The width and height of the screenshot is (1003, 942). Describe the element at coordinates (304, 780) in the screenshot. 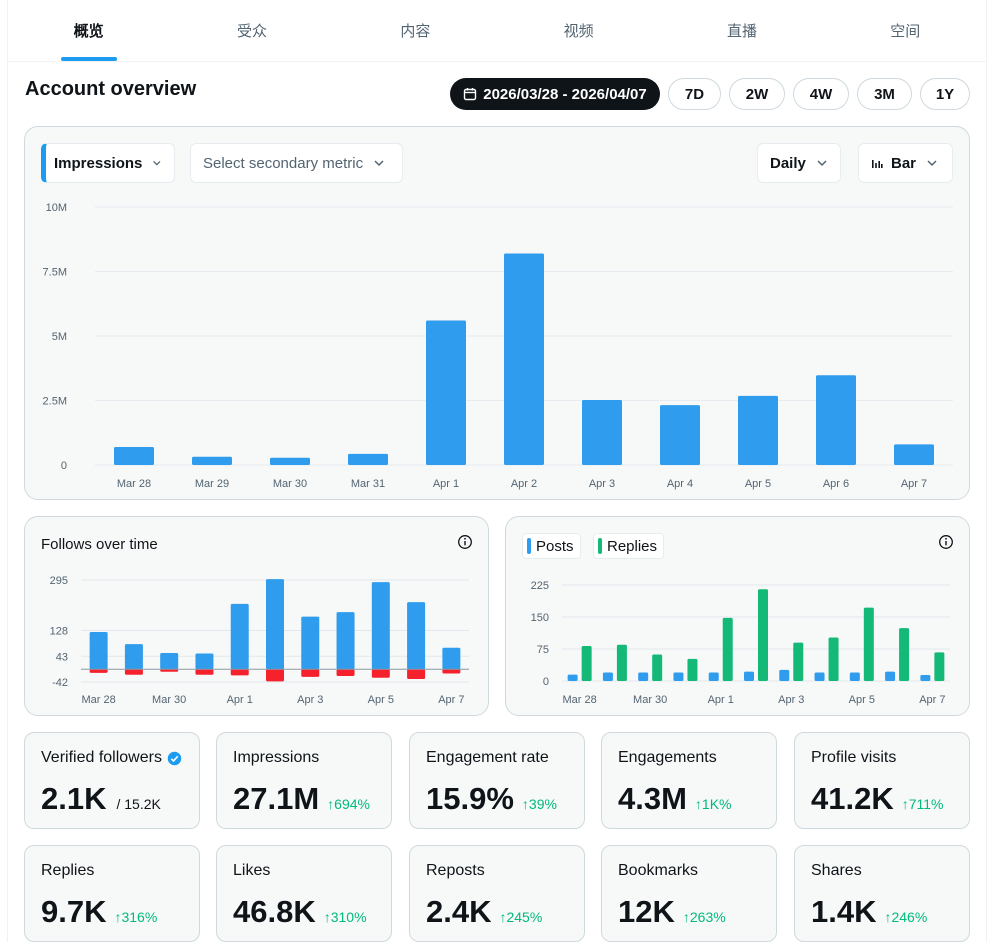

I see `stat-impressions: Impressions 27.1M ↑694%` at that location.